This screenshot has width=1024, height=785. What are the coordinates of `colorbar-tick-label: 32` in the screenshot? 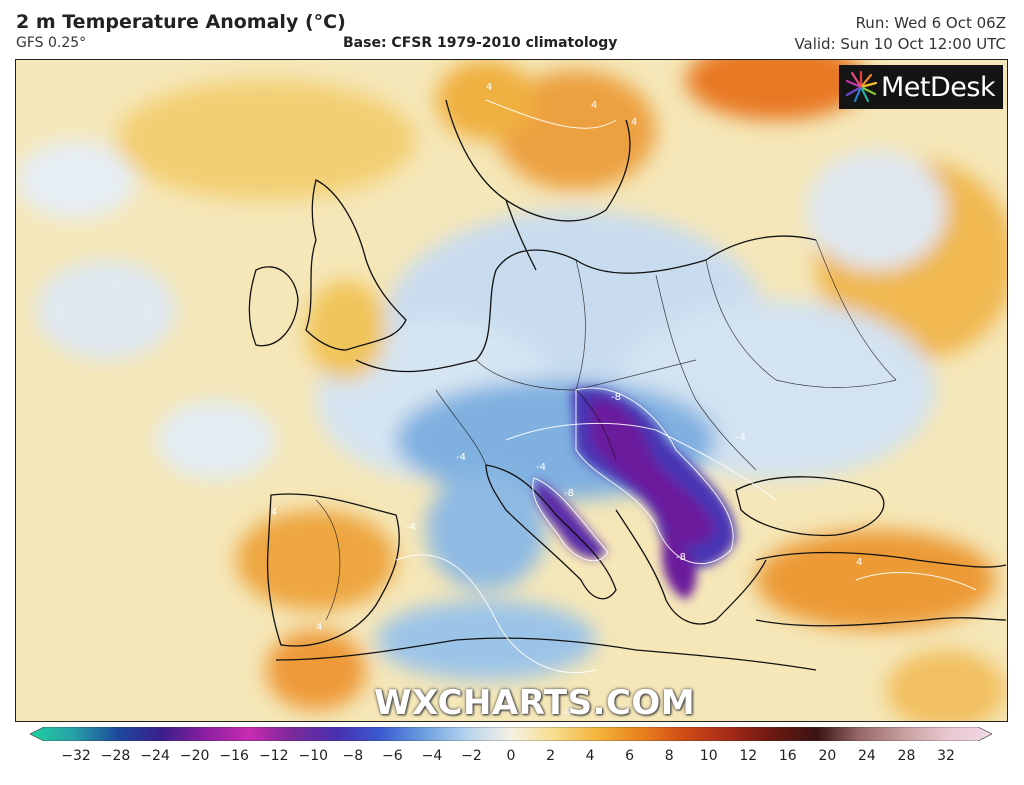 It's located at (946, 756).